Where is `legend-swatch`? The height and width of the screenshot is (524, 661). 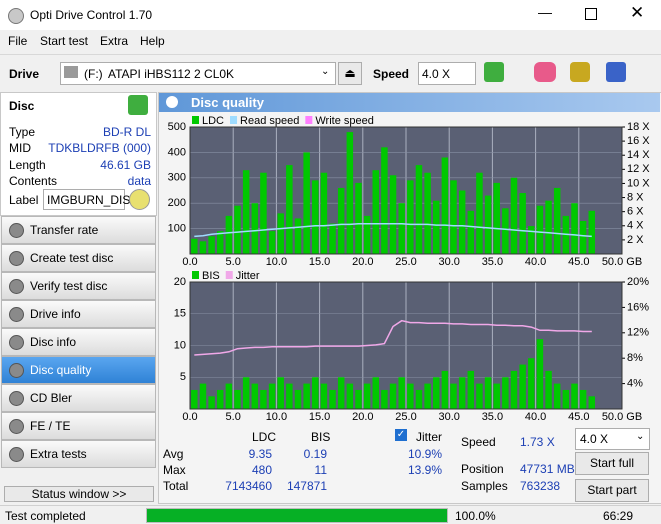
legend-swatch is located at coordinates (195, 120).